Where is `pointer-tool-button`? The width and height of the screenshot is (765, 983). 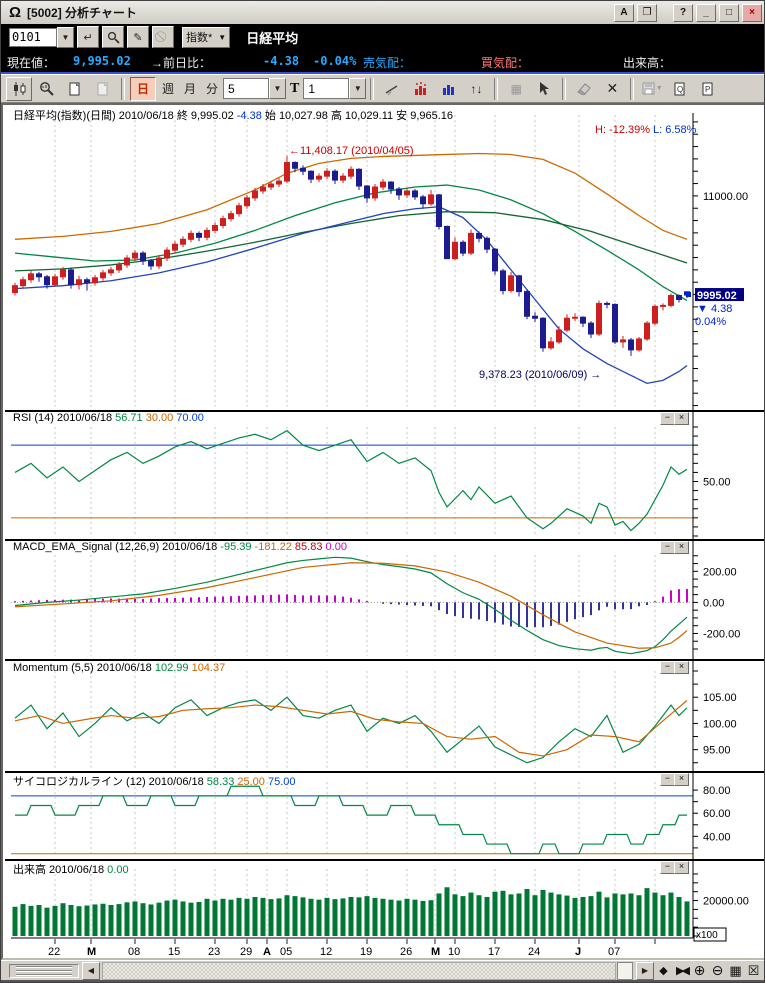 pointer-tool-button is located at coordinates (544, 88).